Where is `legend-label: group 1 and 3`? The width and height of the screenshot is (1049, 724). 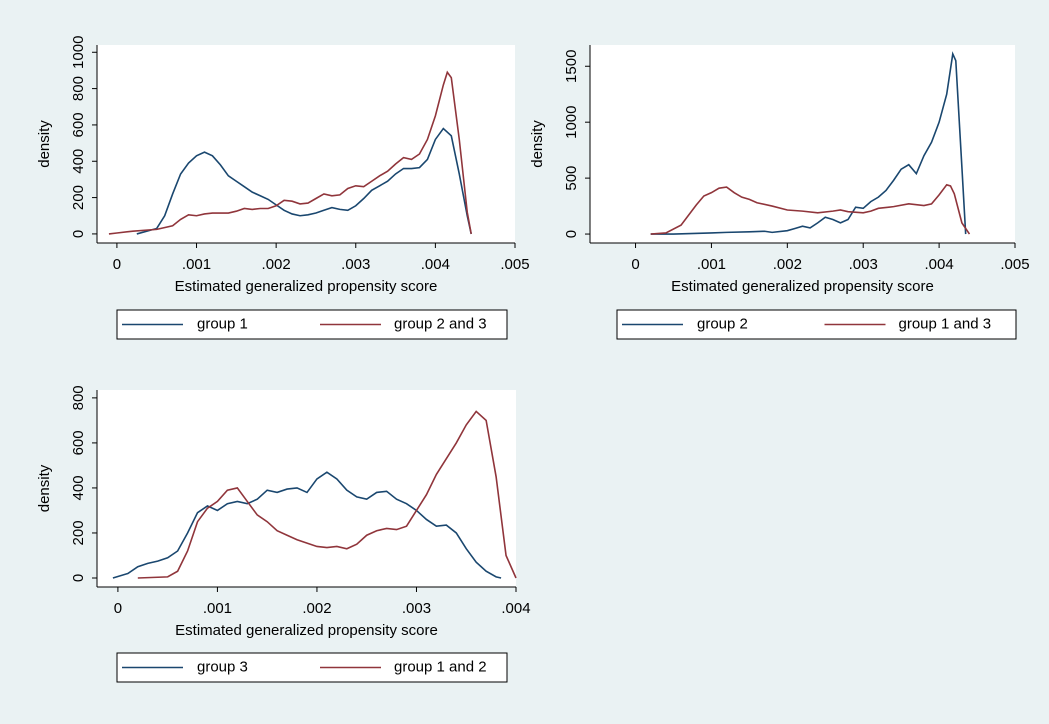
legend-label: group 1 and 3 is located at coordinates (945, 323).